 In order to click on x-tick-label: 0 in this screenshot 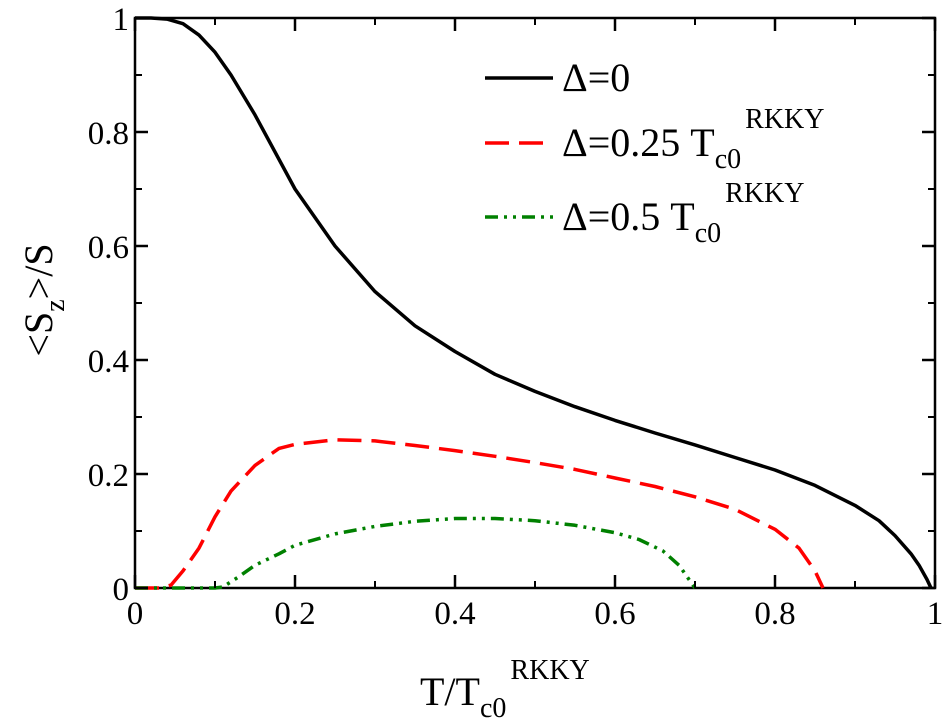, I will do `click(135, 614)`.